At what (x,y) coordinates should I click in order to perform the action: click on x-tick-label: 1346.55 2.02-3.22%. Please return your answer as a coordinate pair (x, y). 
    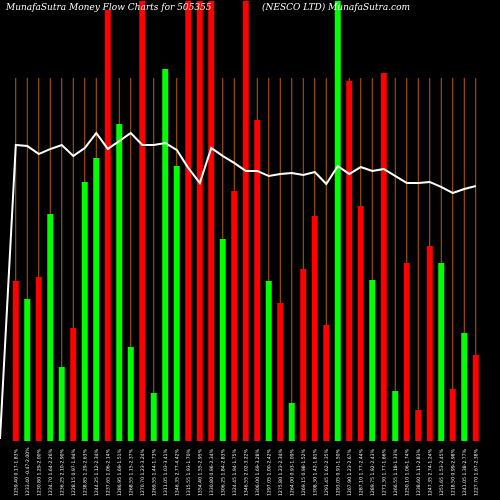
    Looking at the image, I should click on (246, 472).